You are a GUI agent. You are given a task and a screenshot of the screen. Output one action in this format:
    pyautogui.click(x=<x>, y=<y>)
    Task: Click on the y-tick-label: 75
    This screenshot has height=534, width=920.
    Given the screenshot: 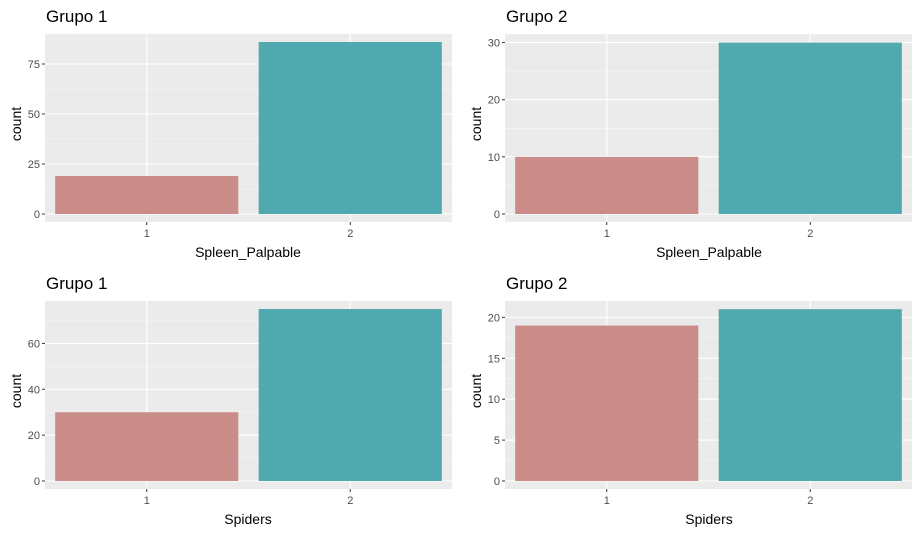 What is the action you would take?
    pyautogui.click(x=34, y=65)
    